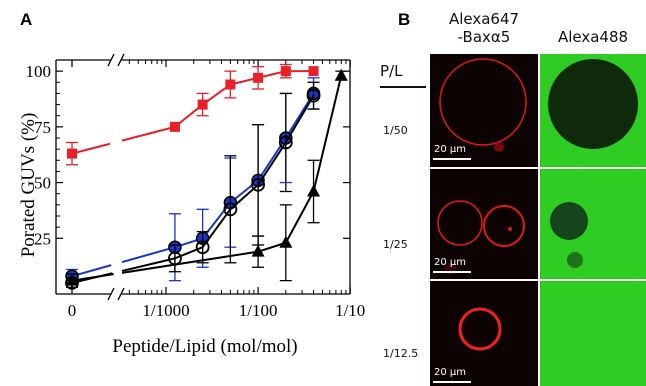 This screenshot has width=646, height=386. I want to click on micrograph-red-row2: 20 µm, so click(484, 224).